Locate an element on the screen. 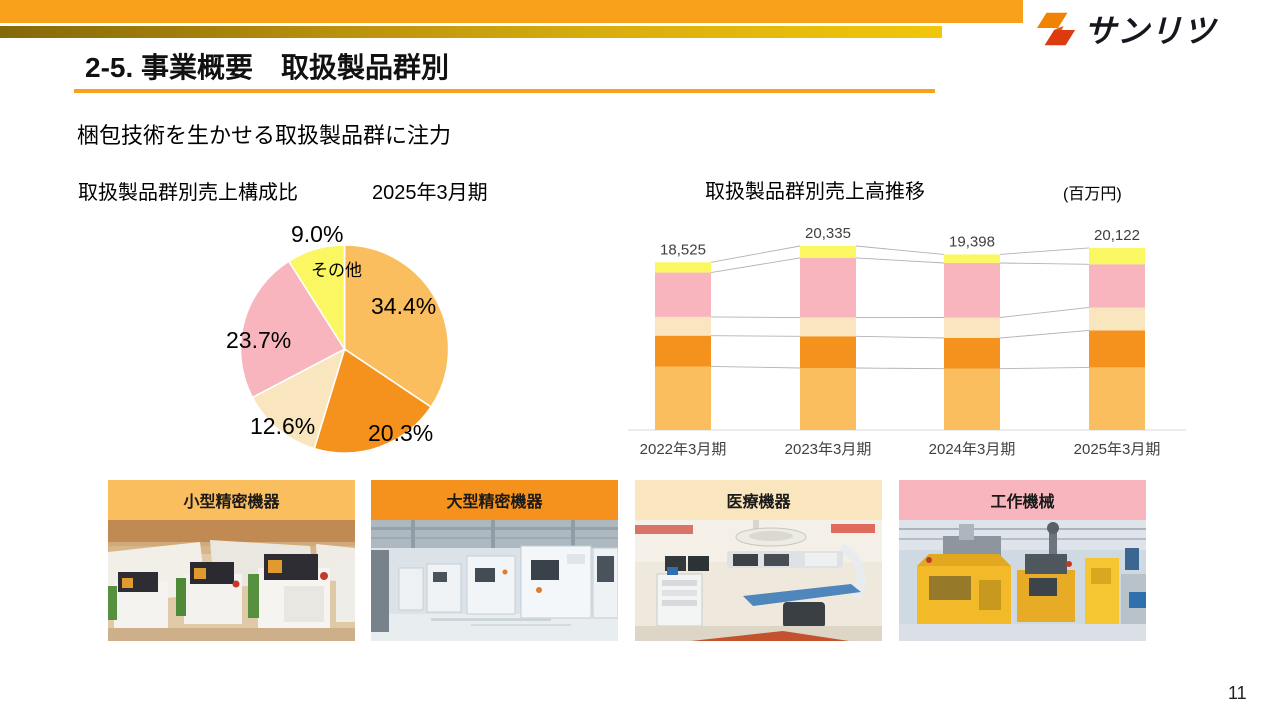 This screenshot has width=1280, height=720. pie-label-medical: 12.6% is located at coordinates (283, 426).